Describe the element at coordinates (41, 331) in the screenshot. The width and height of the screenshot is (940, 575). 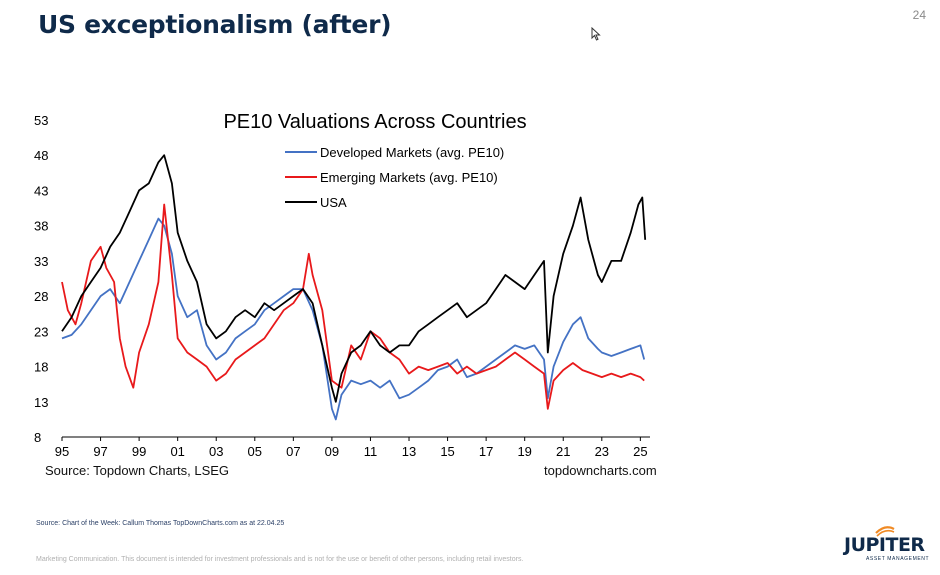
I see `y-tick-label: 23` at that location.